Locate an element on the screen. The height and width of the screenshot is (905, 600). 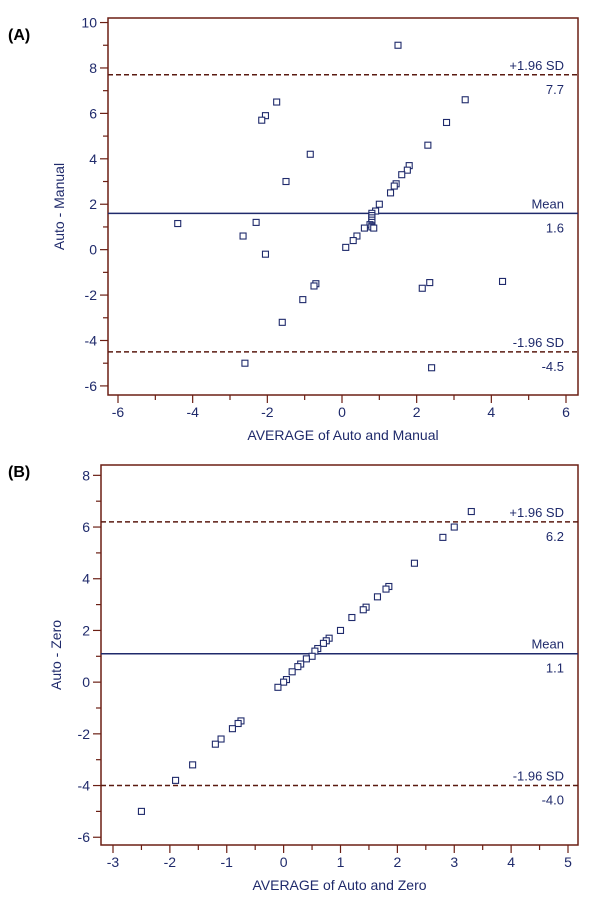
x-tick-label: -4 is located at coordinates (192, 412).